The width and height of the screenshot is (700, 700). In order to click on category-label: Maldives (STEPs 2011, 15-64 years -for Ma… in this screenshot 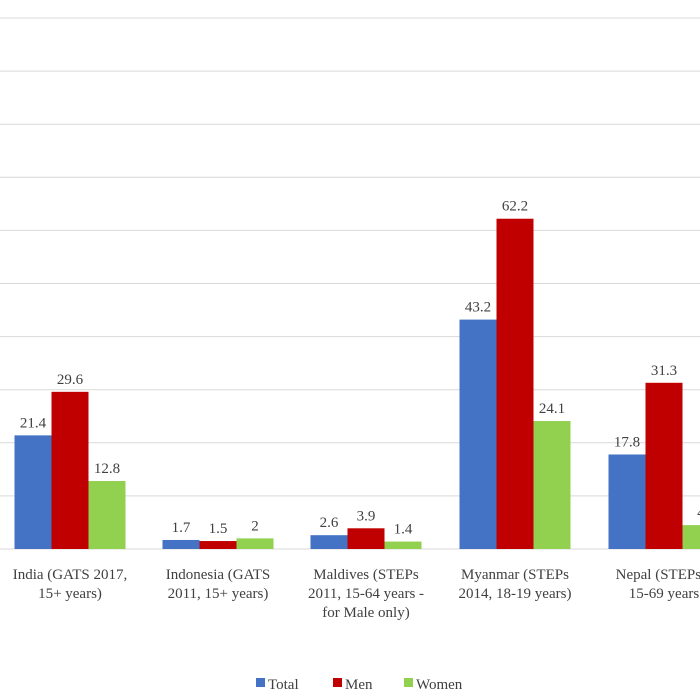, I will do `click(366, 594)`.